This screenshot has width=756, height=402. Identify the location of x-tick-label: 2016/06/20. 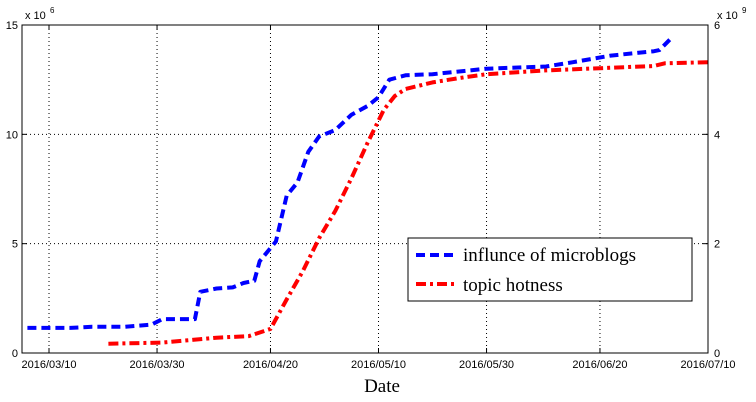
(599, 365).